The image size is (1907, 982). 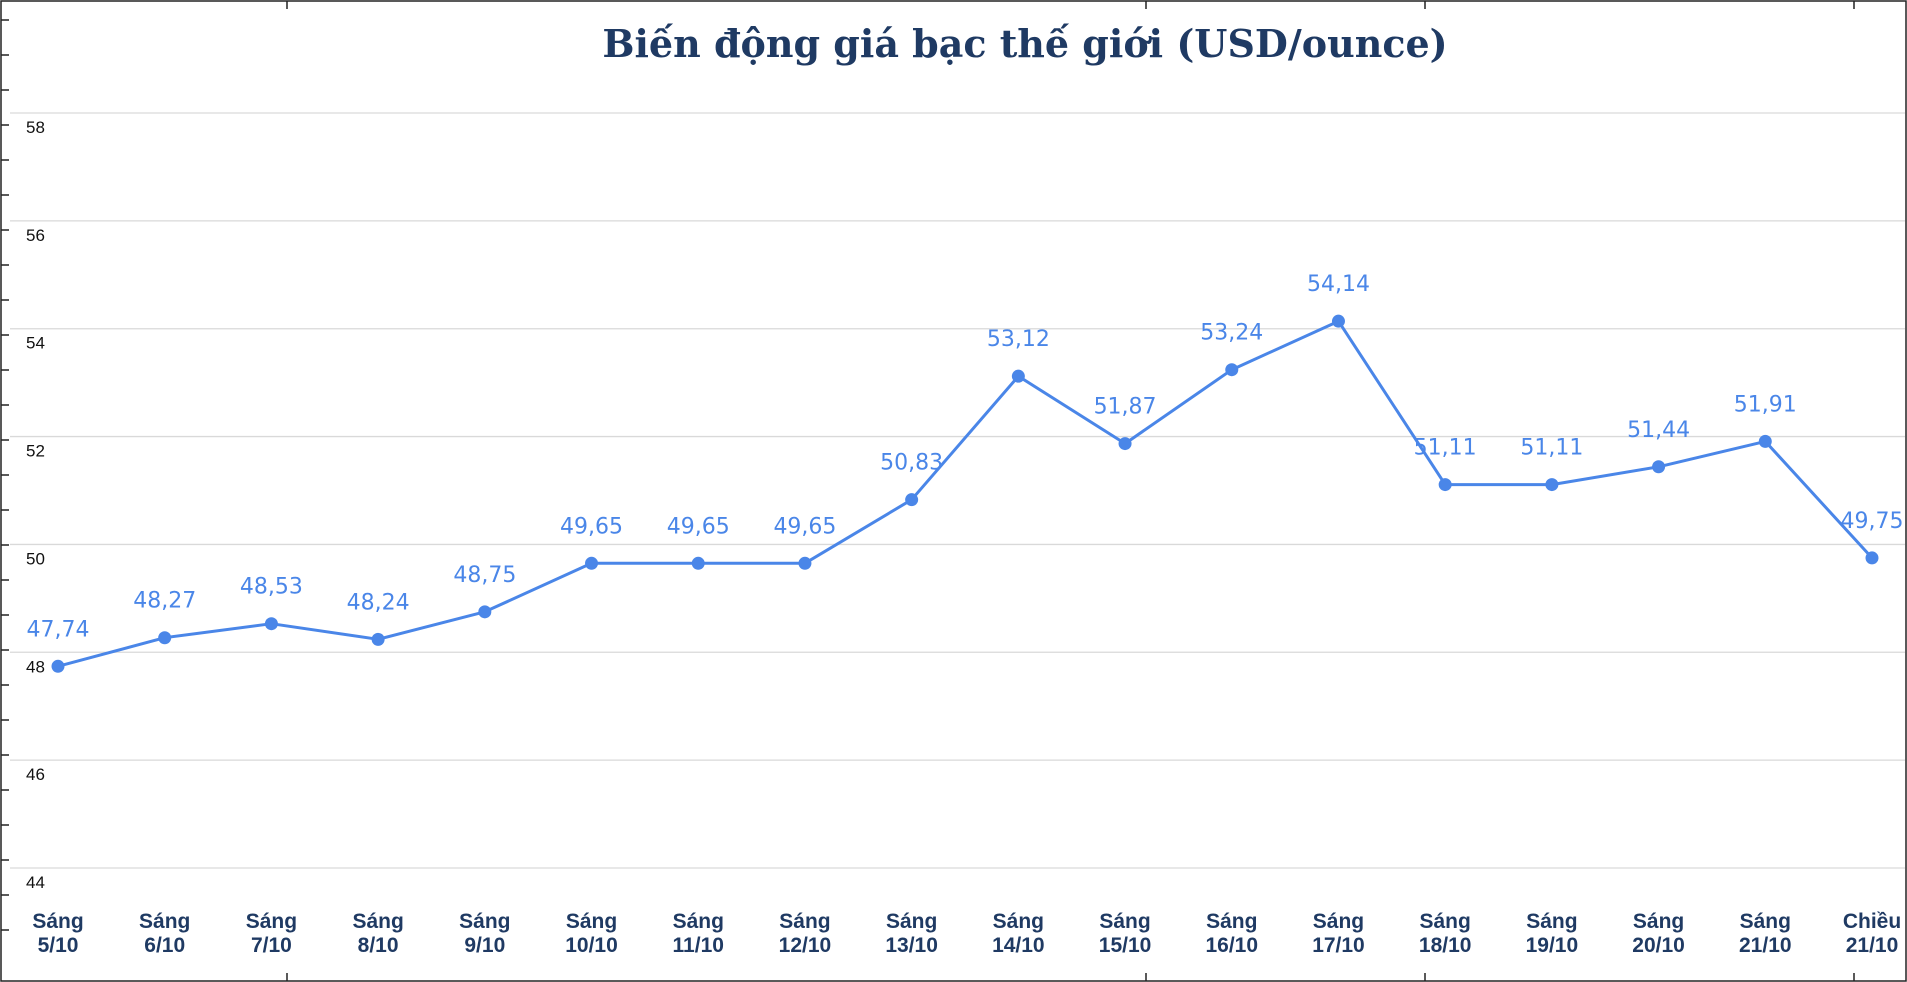 What do you see at coordinates (484, 575) in the screenshot?
I see `data-label: 48,75` at bounding box center [484, 575].